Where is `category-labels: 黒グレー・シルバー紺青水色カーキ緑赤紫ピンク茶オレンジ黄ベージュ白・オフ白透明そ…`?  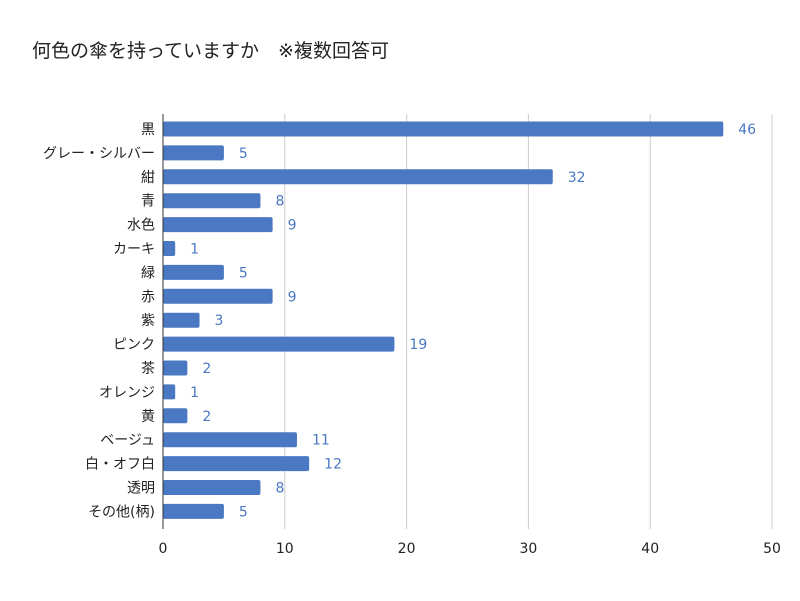 category-labels: 黒グレー・シルバー紺青水色カーキ緑赤紫ピンク茶オレンジ黄ベージュ白・オフ白透明そ… is located at coordinates (99, 321).